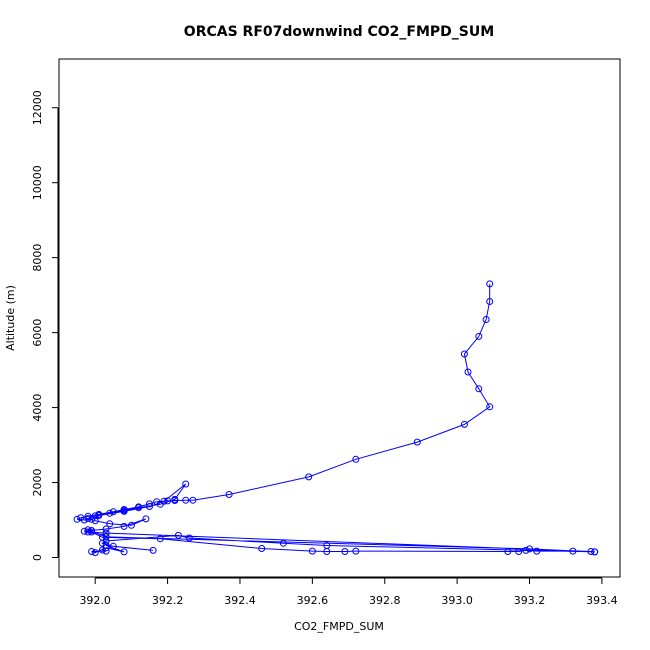 This screenshot has height=650, width=650. Describe the element at coordinates (313, 600) in the screenshot. I see `x-tick-label: 392.6` at that location.